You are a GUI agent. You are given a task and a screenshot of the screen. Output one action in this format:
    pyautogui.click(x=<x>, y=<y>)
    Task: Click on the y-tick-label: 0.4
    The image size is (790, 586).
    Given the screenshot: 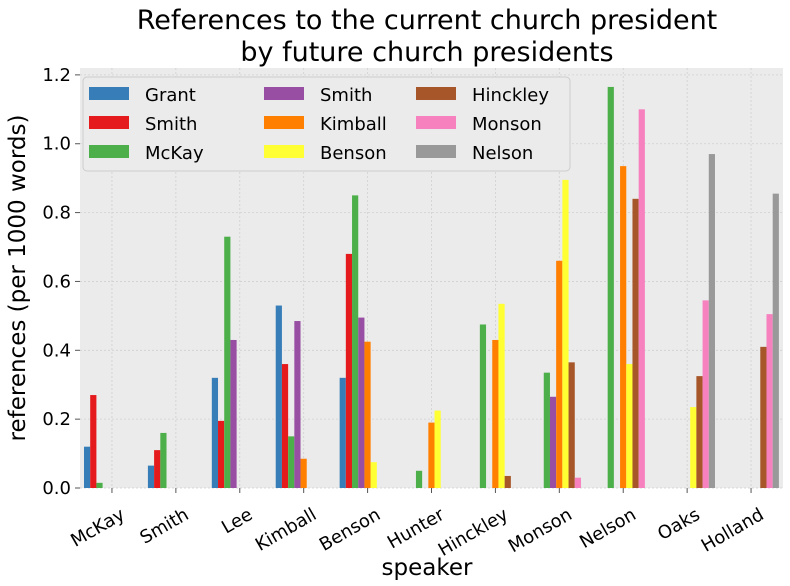 What is the action you would take?
    pyautogui.click(x=56, y=350)
    